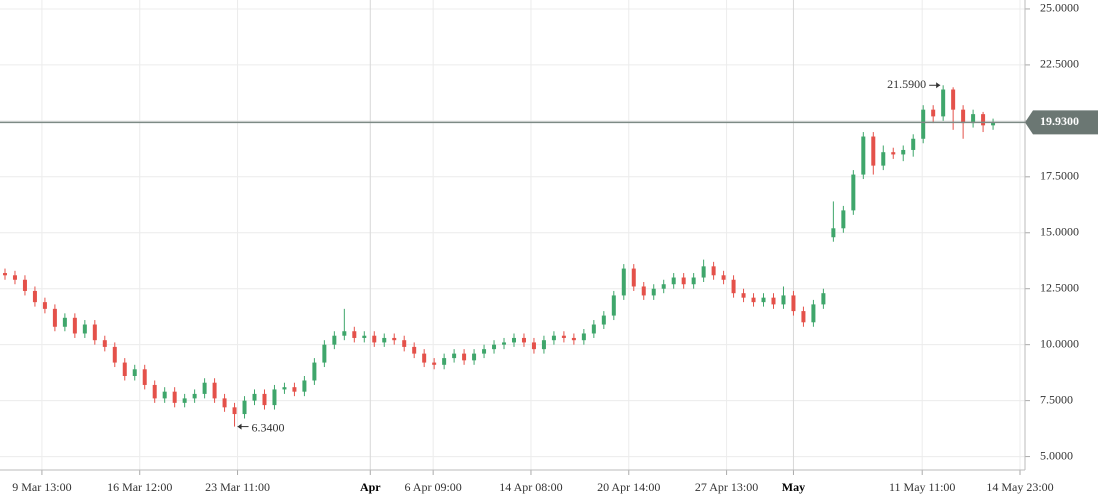 Image resolution: width=1098 pixels, height=500 pixels. I want to click on price-tag, so click(1061, 122).